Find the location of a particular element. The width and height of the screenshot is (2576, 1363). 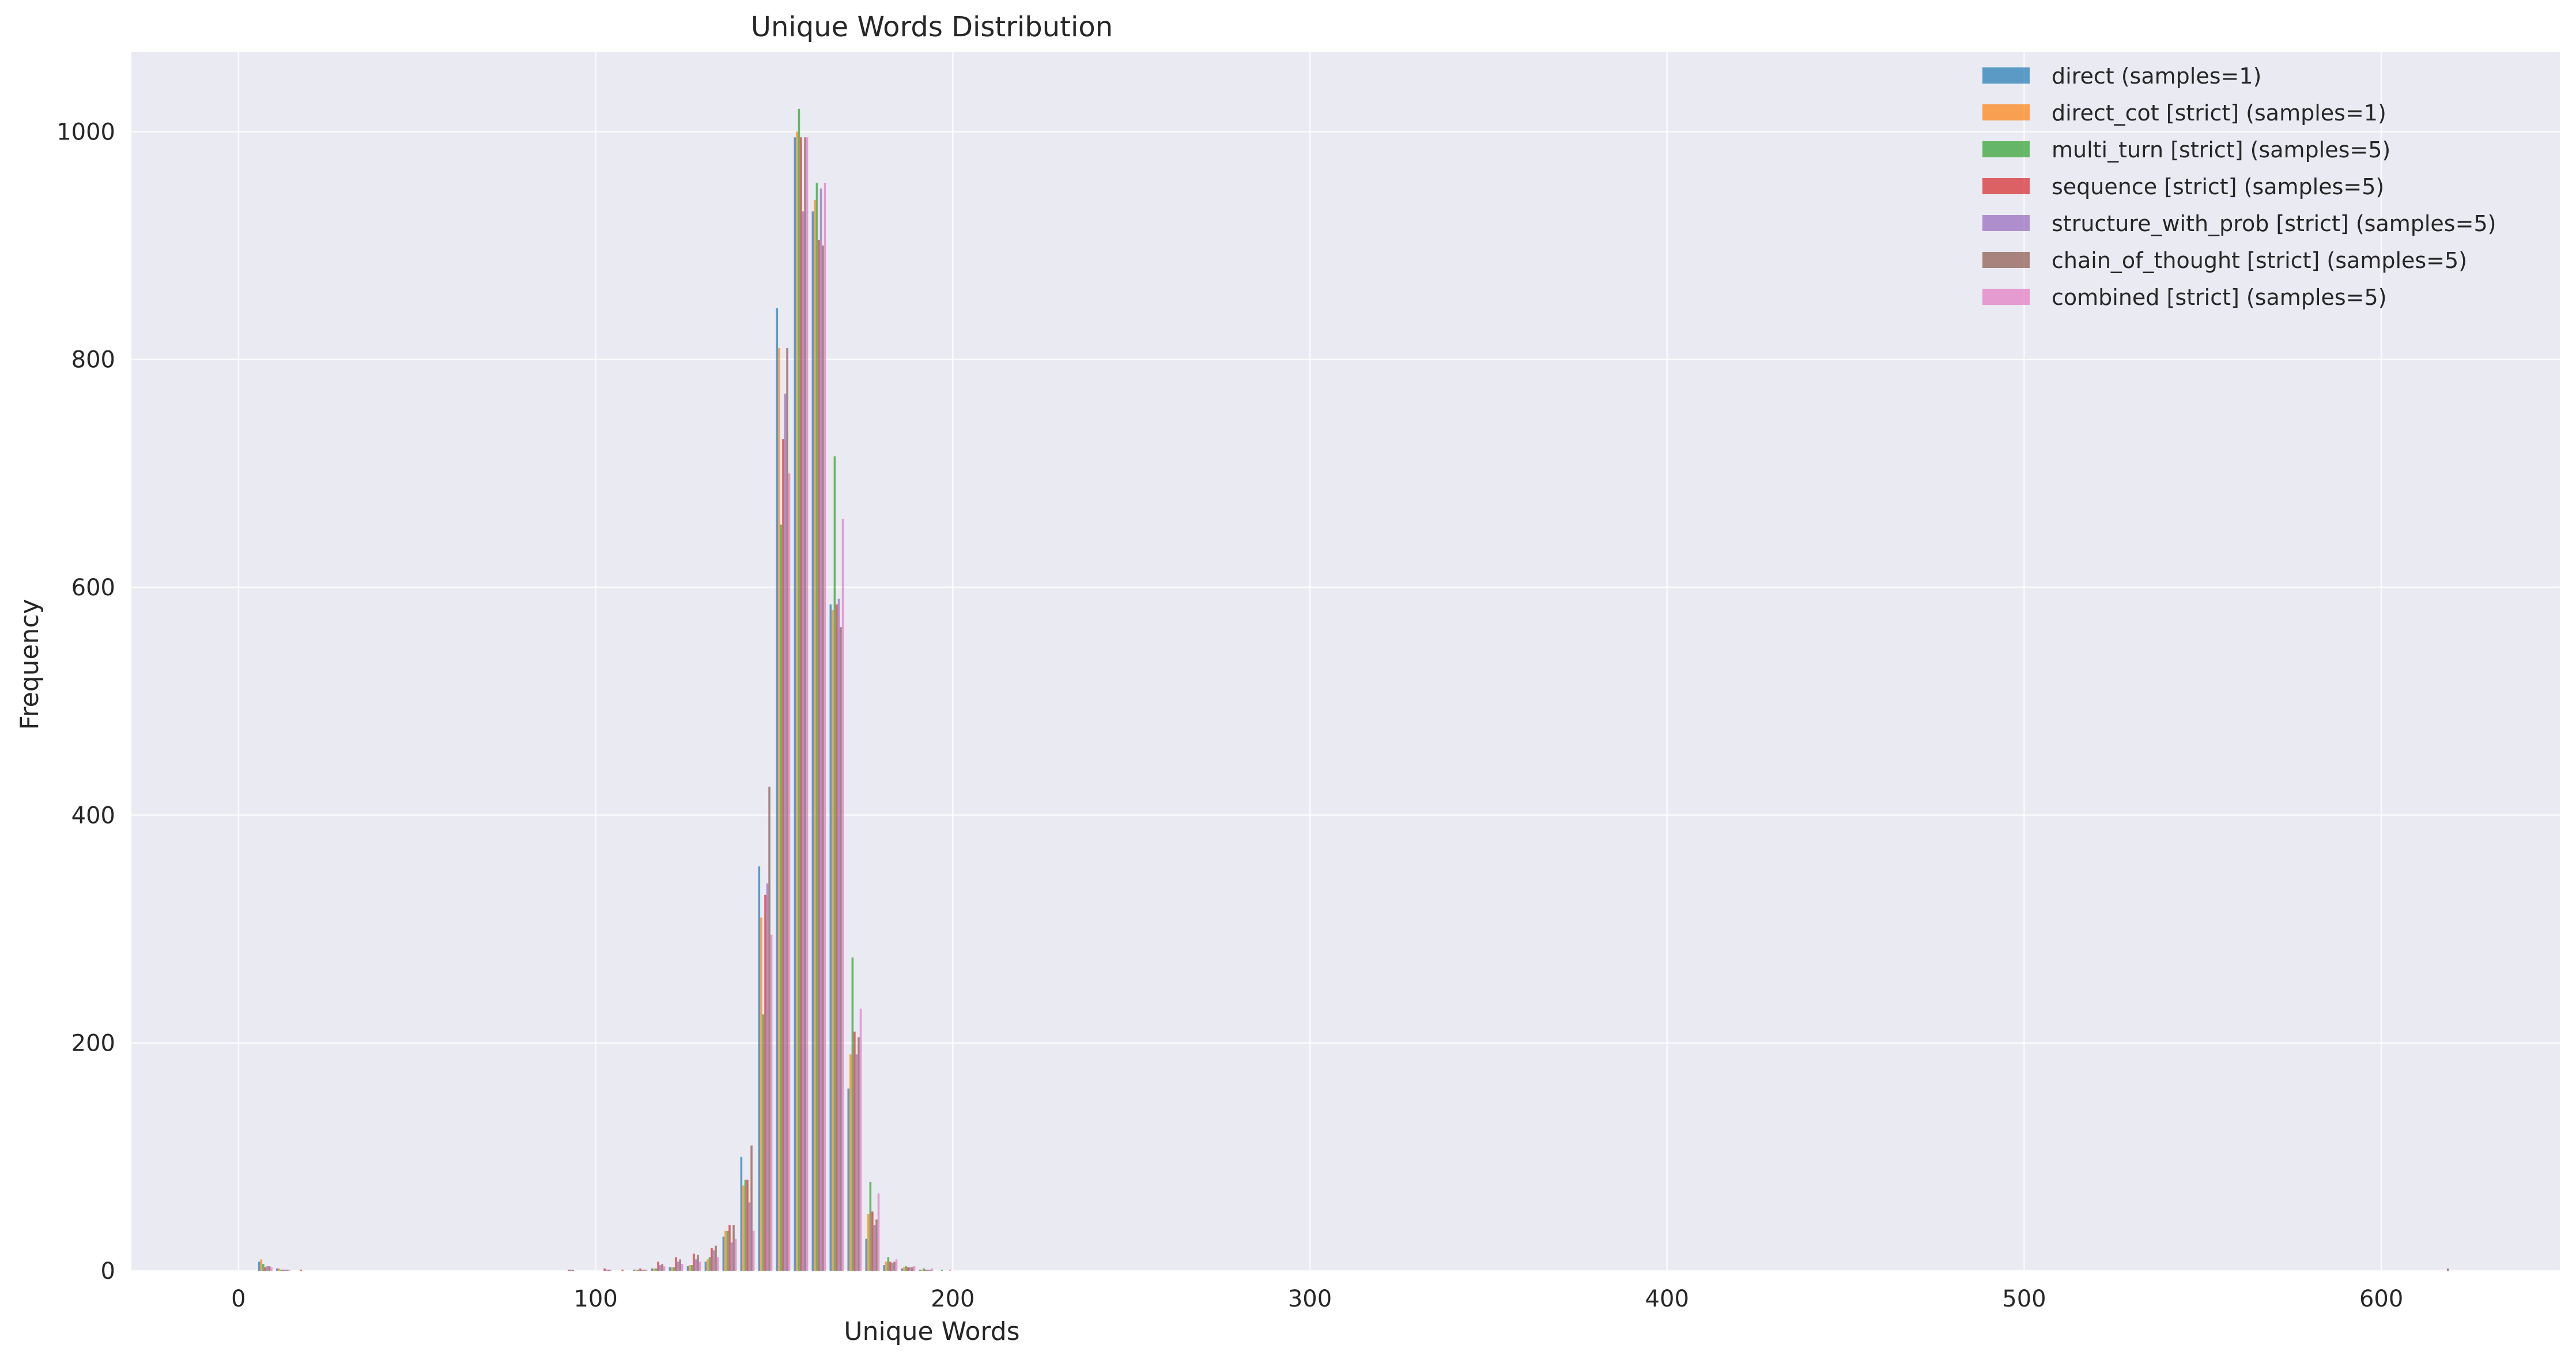

y-tick-label: 200 is located at coordinates (93, 1043).